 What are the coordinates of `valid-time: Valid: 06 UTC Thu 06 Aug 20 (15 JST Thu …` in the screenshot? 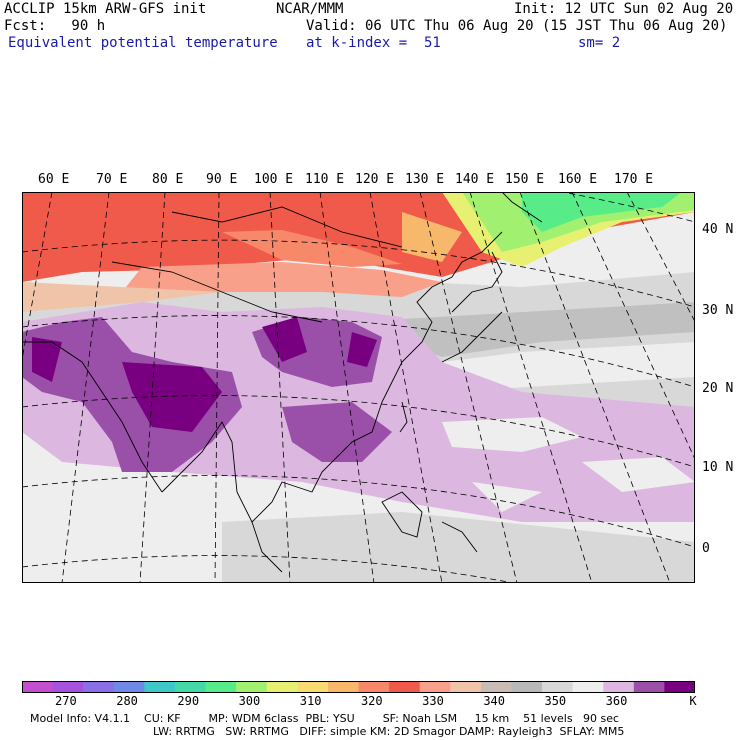 It's located at (517, 26).